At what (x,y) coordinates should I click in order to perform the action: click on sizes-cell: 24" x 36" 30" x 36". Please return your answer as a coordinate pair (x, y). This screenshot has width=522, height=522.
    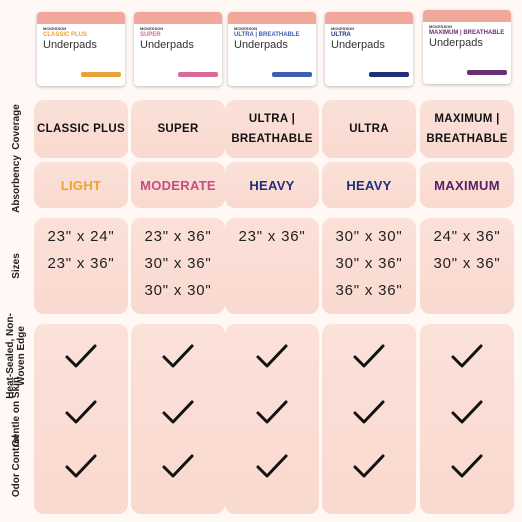
    Looking at the image, I should click on (467, 266).